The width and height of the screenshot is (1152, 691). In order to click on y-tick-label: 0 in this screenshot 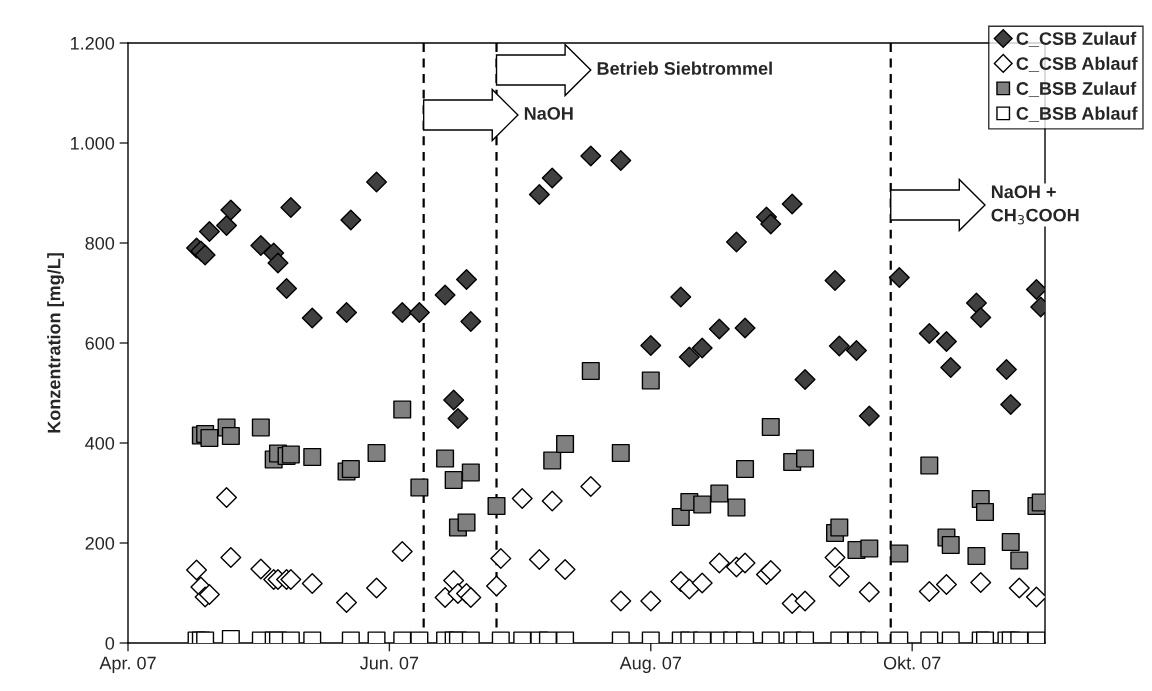, I will do `click(110, 643)`.